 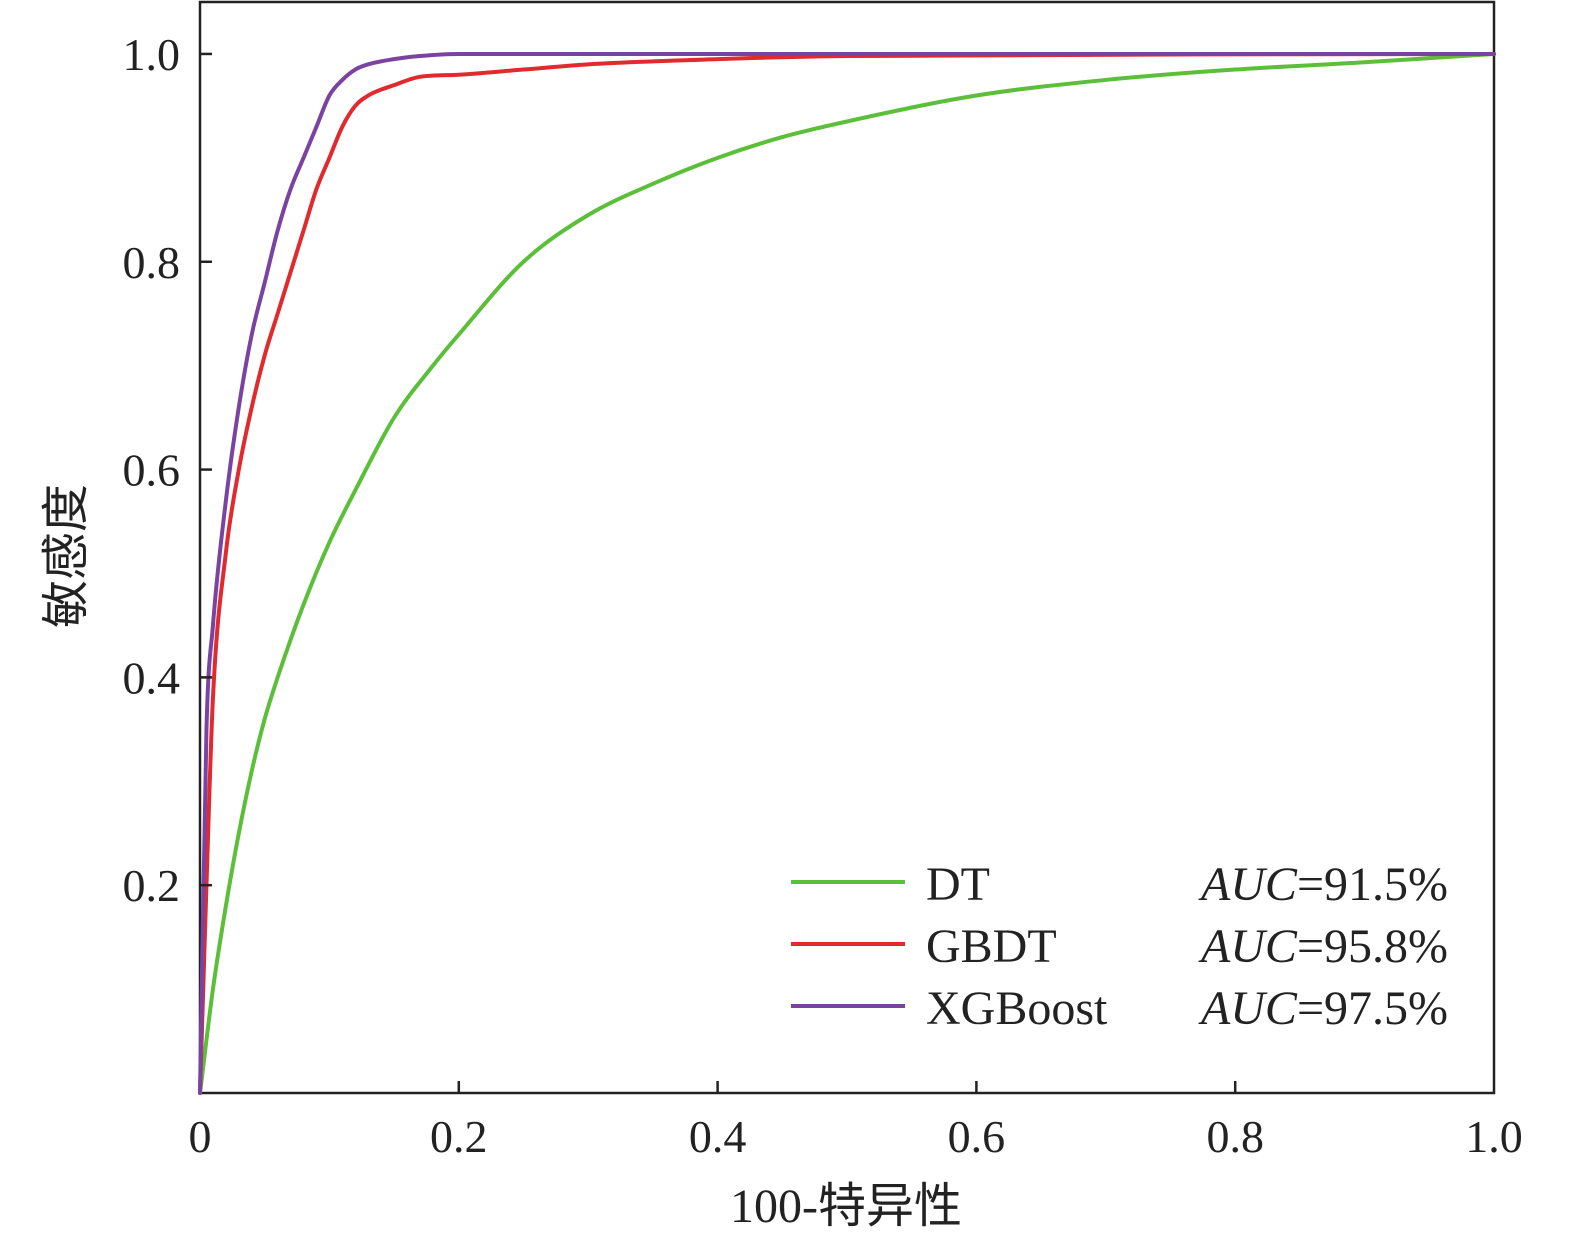 What do you see at coordinates (846, 1206) in the screenshot?
I see `x-axis-label: 100-特异性` at bounding box center [846, 1206].